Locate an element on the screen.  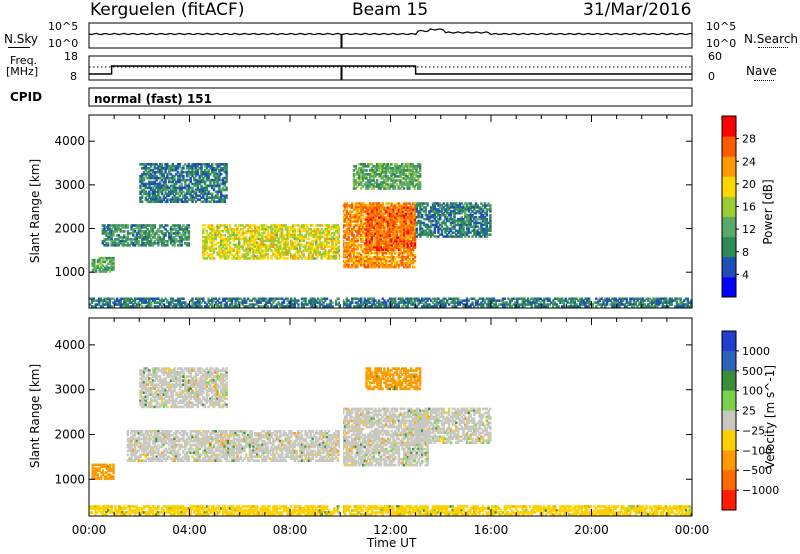
freq-label: Freq. is located at coordinates (24, 60).